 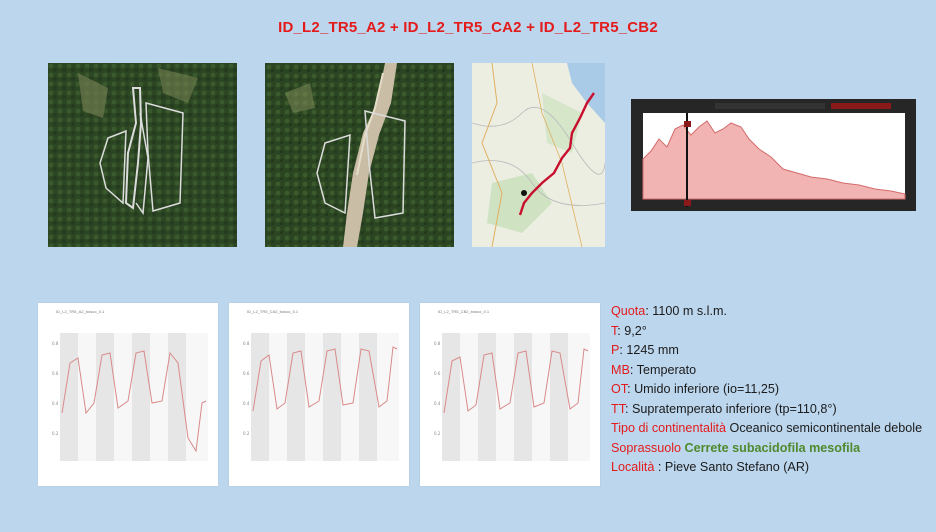 I want to click on info-mb: MB: Temperato, so click(x=771, y=371).